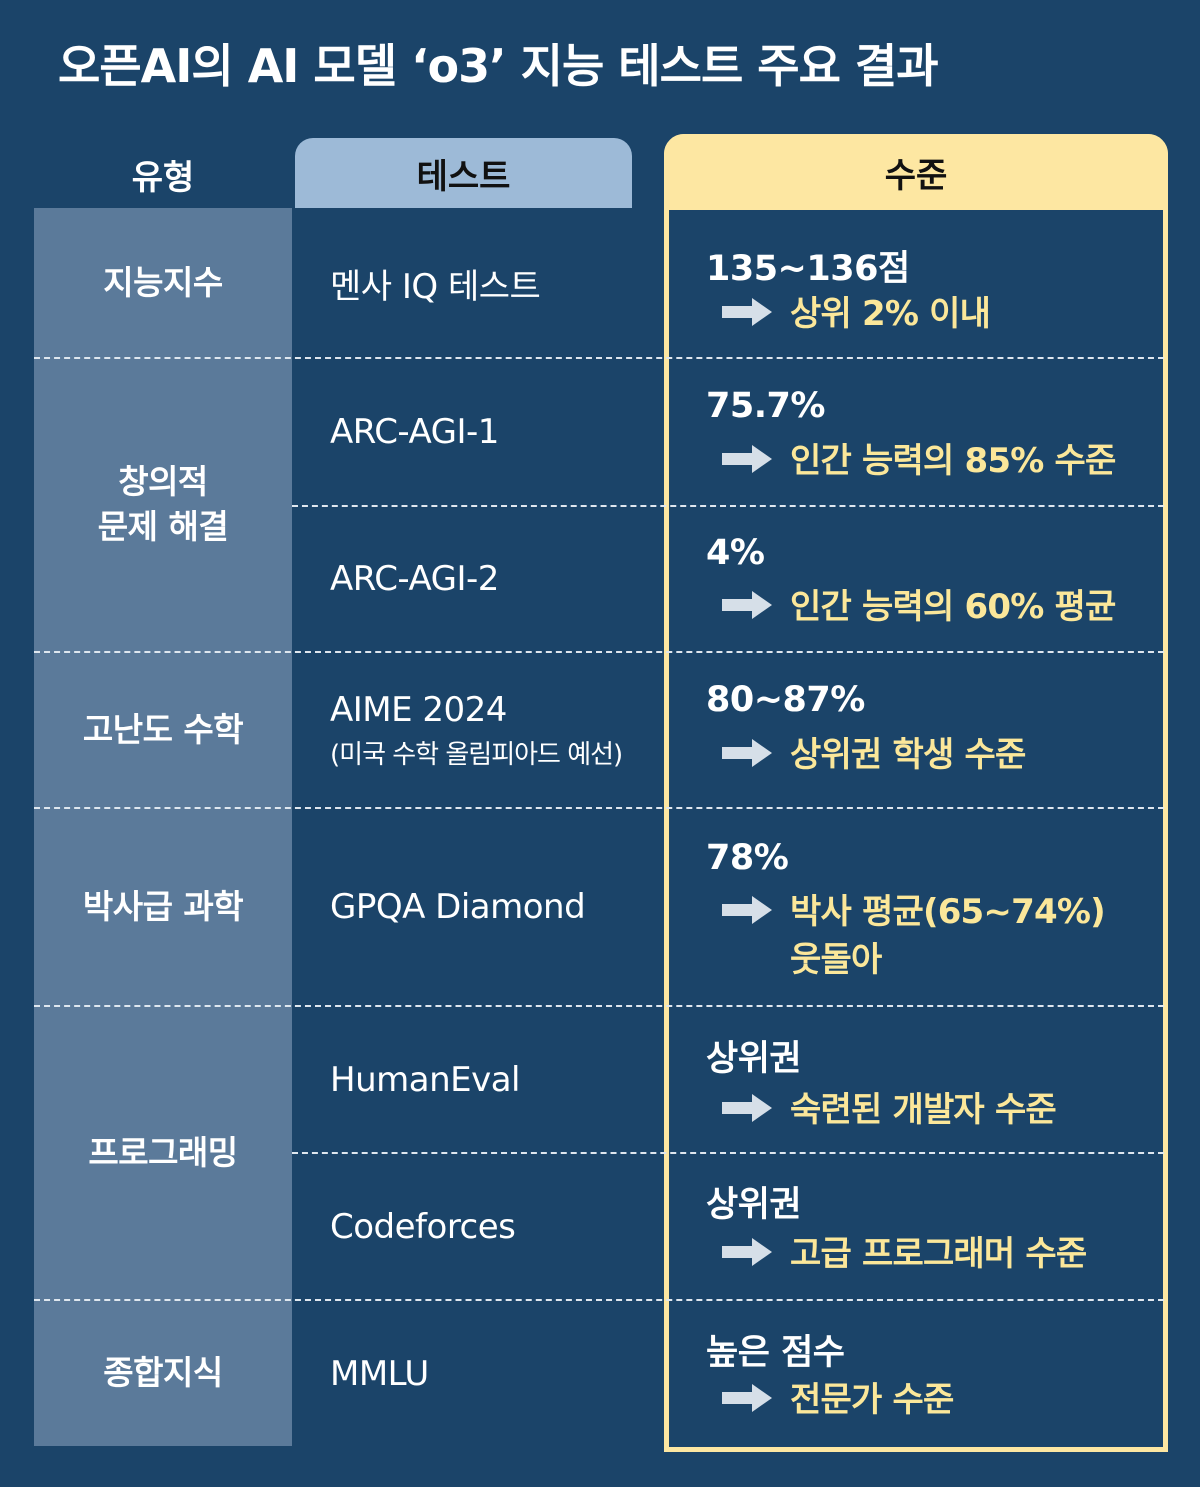 Image resolution: width=1200 pixels, height=1487 pixels. I want to click on test-name: ARC-AGI-1, so click(414, 432).